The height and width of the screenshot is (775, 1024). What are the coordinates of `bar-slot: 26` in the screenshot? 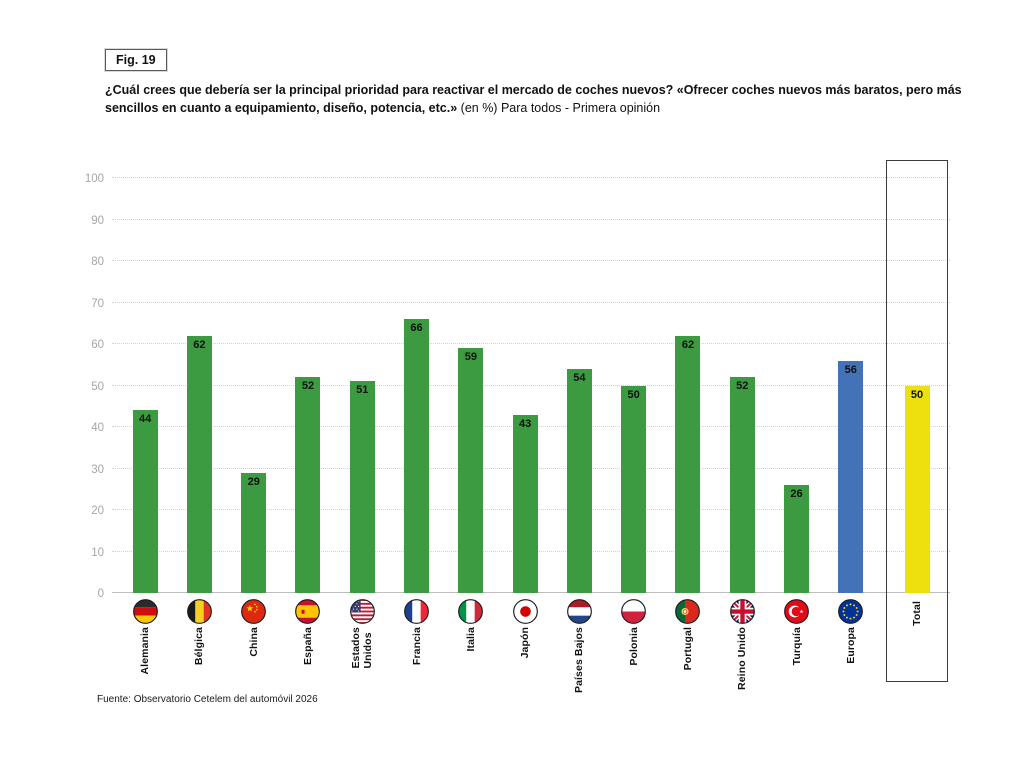 It's located at (796, 385).